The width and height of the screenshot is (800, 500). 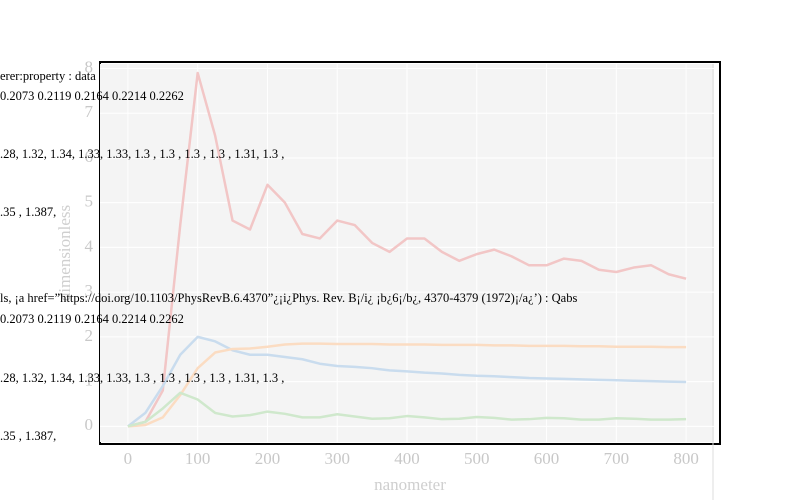 What do you see at coordinates (89, 335) in the screenshot?
I see `y-tick-label: 2` at bounding box center [89, 335].